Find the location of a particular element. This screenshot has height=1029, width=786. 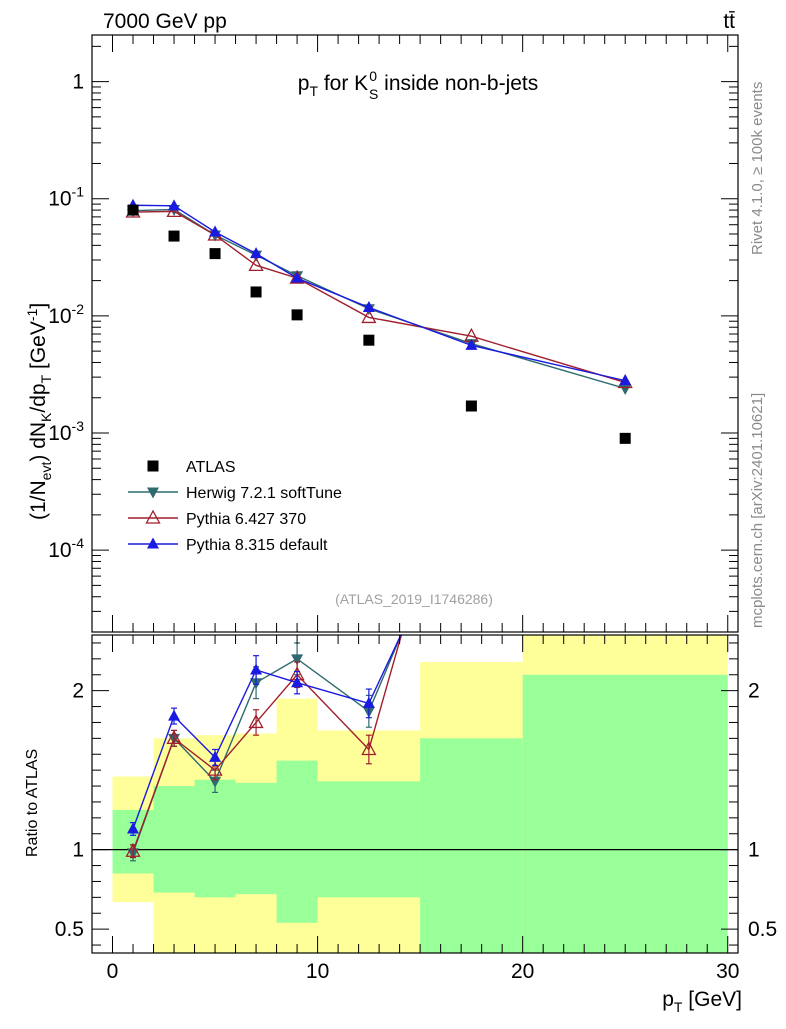

x-tick-label: 0 is located at coordinates (113, 971).